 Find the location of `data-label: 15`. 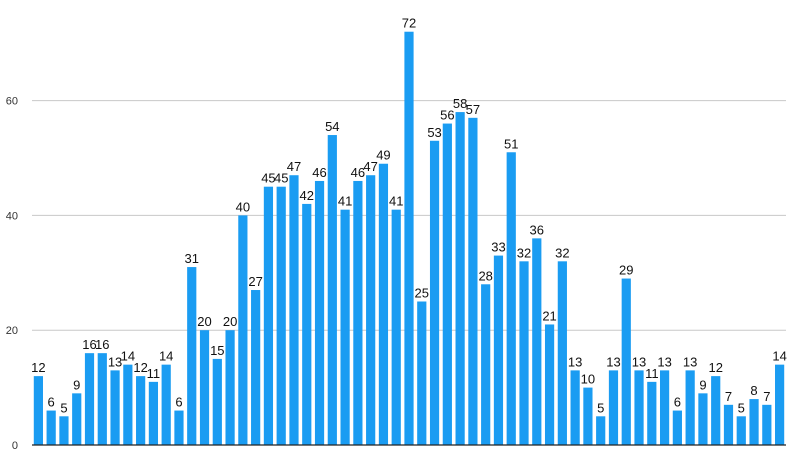

data-label: 15 is located at coordinates (217, 350).